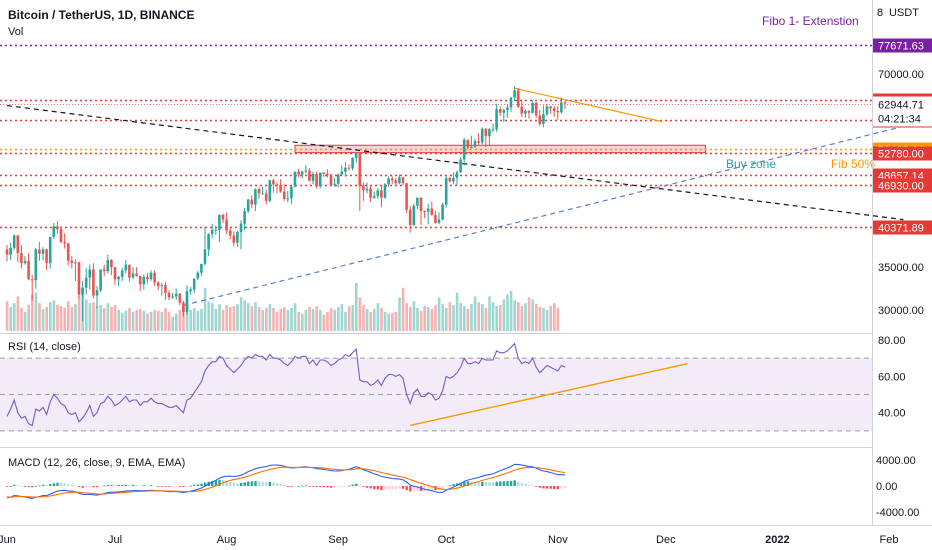 Image resolution: width=932 pixels, height=550 pixels. What do you see at coordinates (227, 540) in the screenshot?
I see `time-tick-label: Aug` at bounding box center [227, 540].